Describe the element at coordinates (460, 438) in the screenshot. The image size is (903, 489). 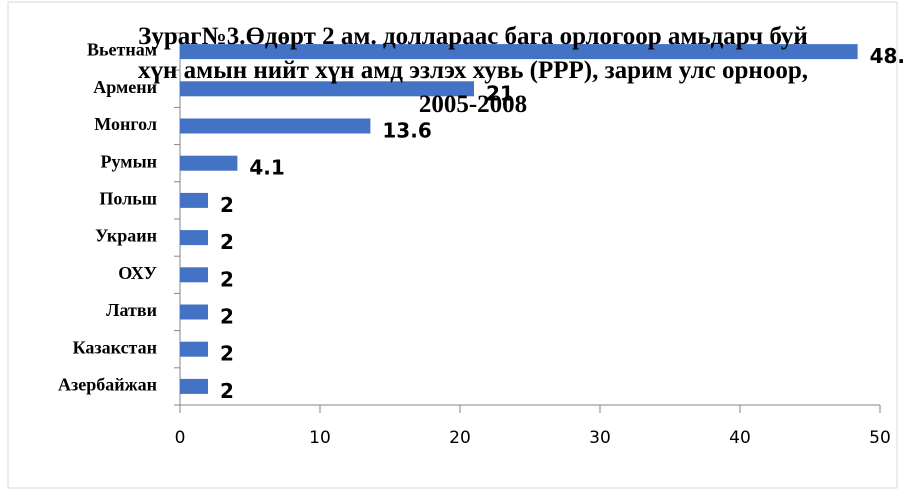
I see `x-tick-label: 20` at that location.